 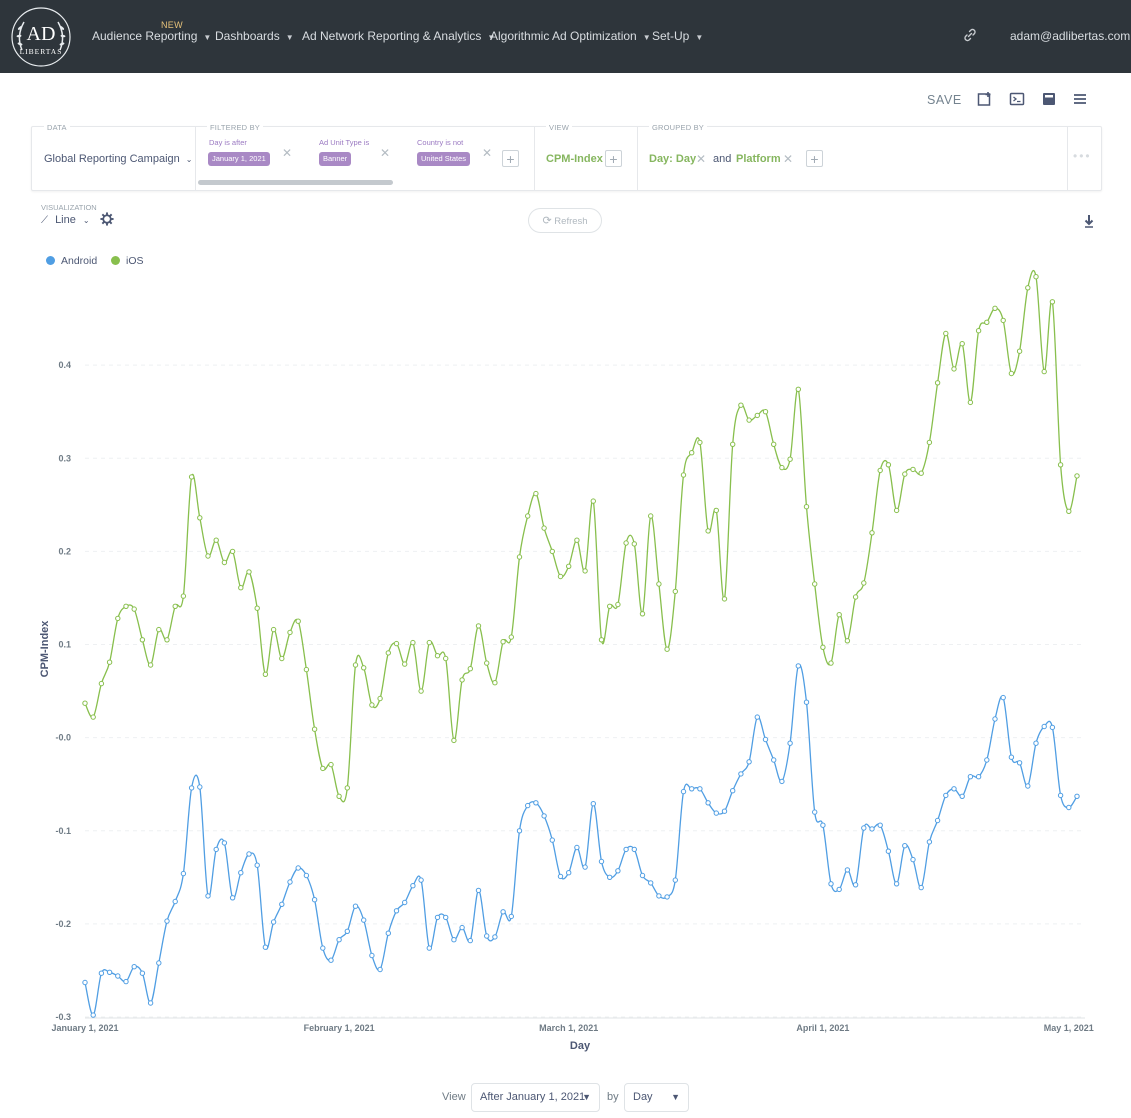 What do you see at coordinates (944, 100) in the screenshot?
I see `save-button: SAVE` at bounding box center [944, 100].